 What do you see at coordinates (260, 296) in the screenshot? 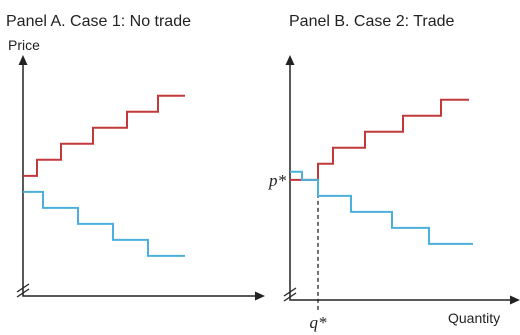
I see `panel-a-x-arrowhead` at bounding box center [260, 296].